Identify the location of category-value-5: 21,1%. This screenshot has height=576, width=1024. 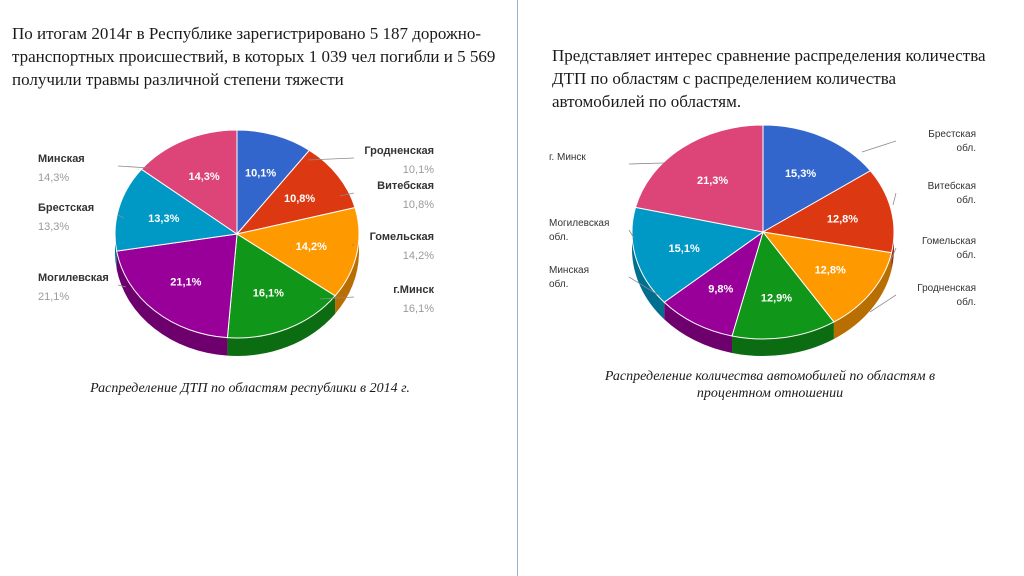
(53, 297).